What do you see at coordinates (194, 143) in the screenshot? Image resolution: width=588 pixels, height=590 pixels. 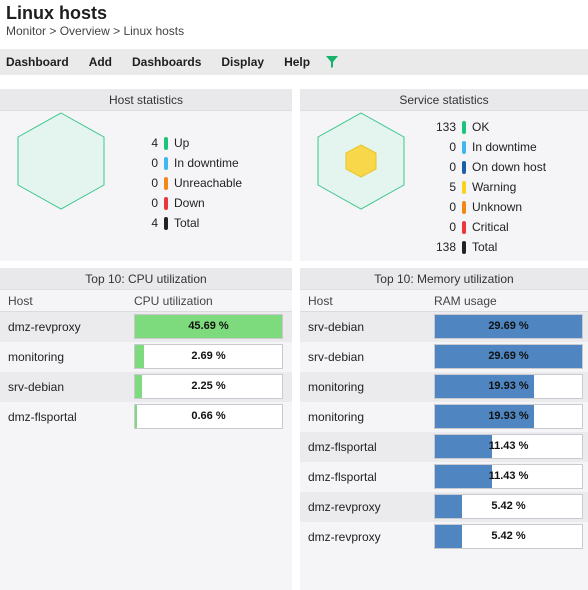 I see `host-stat-up: 4 Up` at bounding box center [194, 143].